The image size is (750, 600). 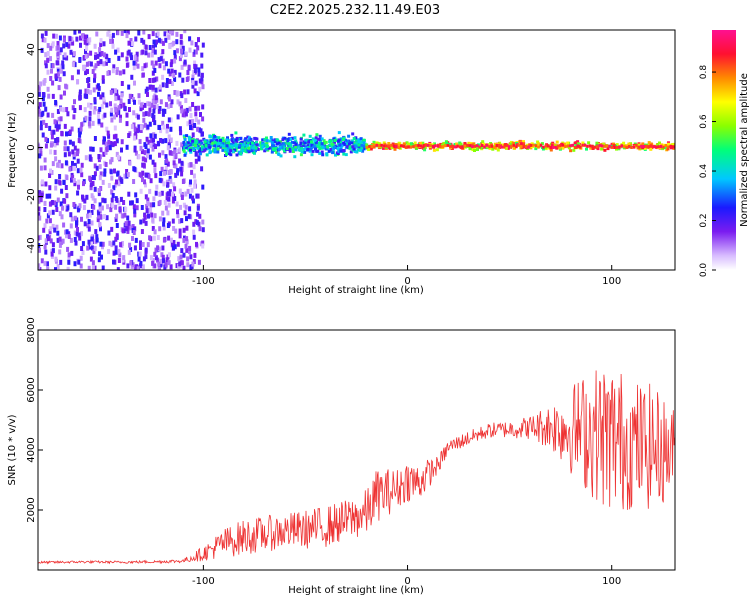 What do you see at coordinates (744, 150) in the screenshot?
I see `colorbar-label: Normalized spectral amplitude` at bounding box center [744, 150].